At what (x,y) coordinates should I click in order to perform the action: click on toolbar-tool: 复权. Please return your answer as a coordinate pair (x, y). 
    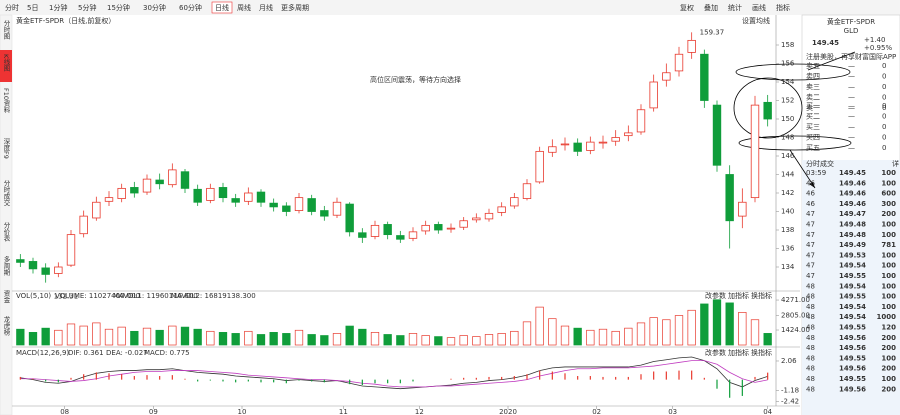
    Looking at the image, I should click on (687, 7).